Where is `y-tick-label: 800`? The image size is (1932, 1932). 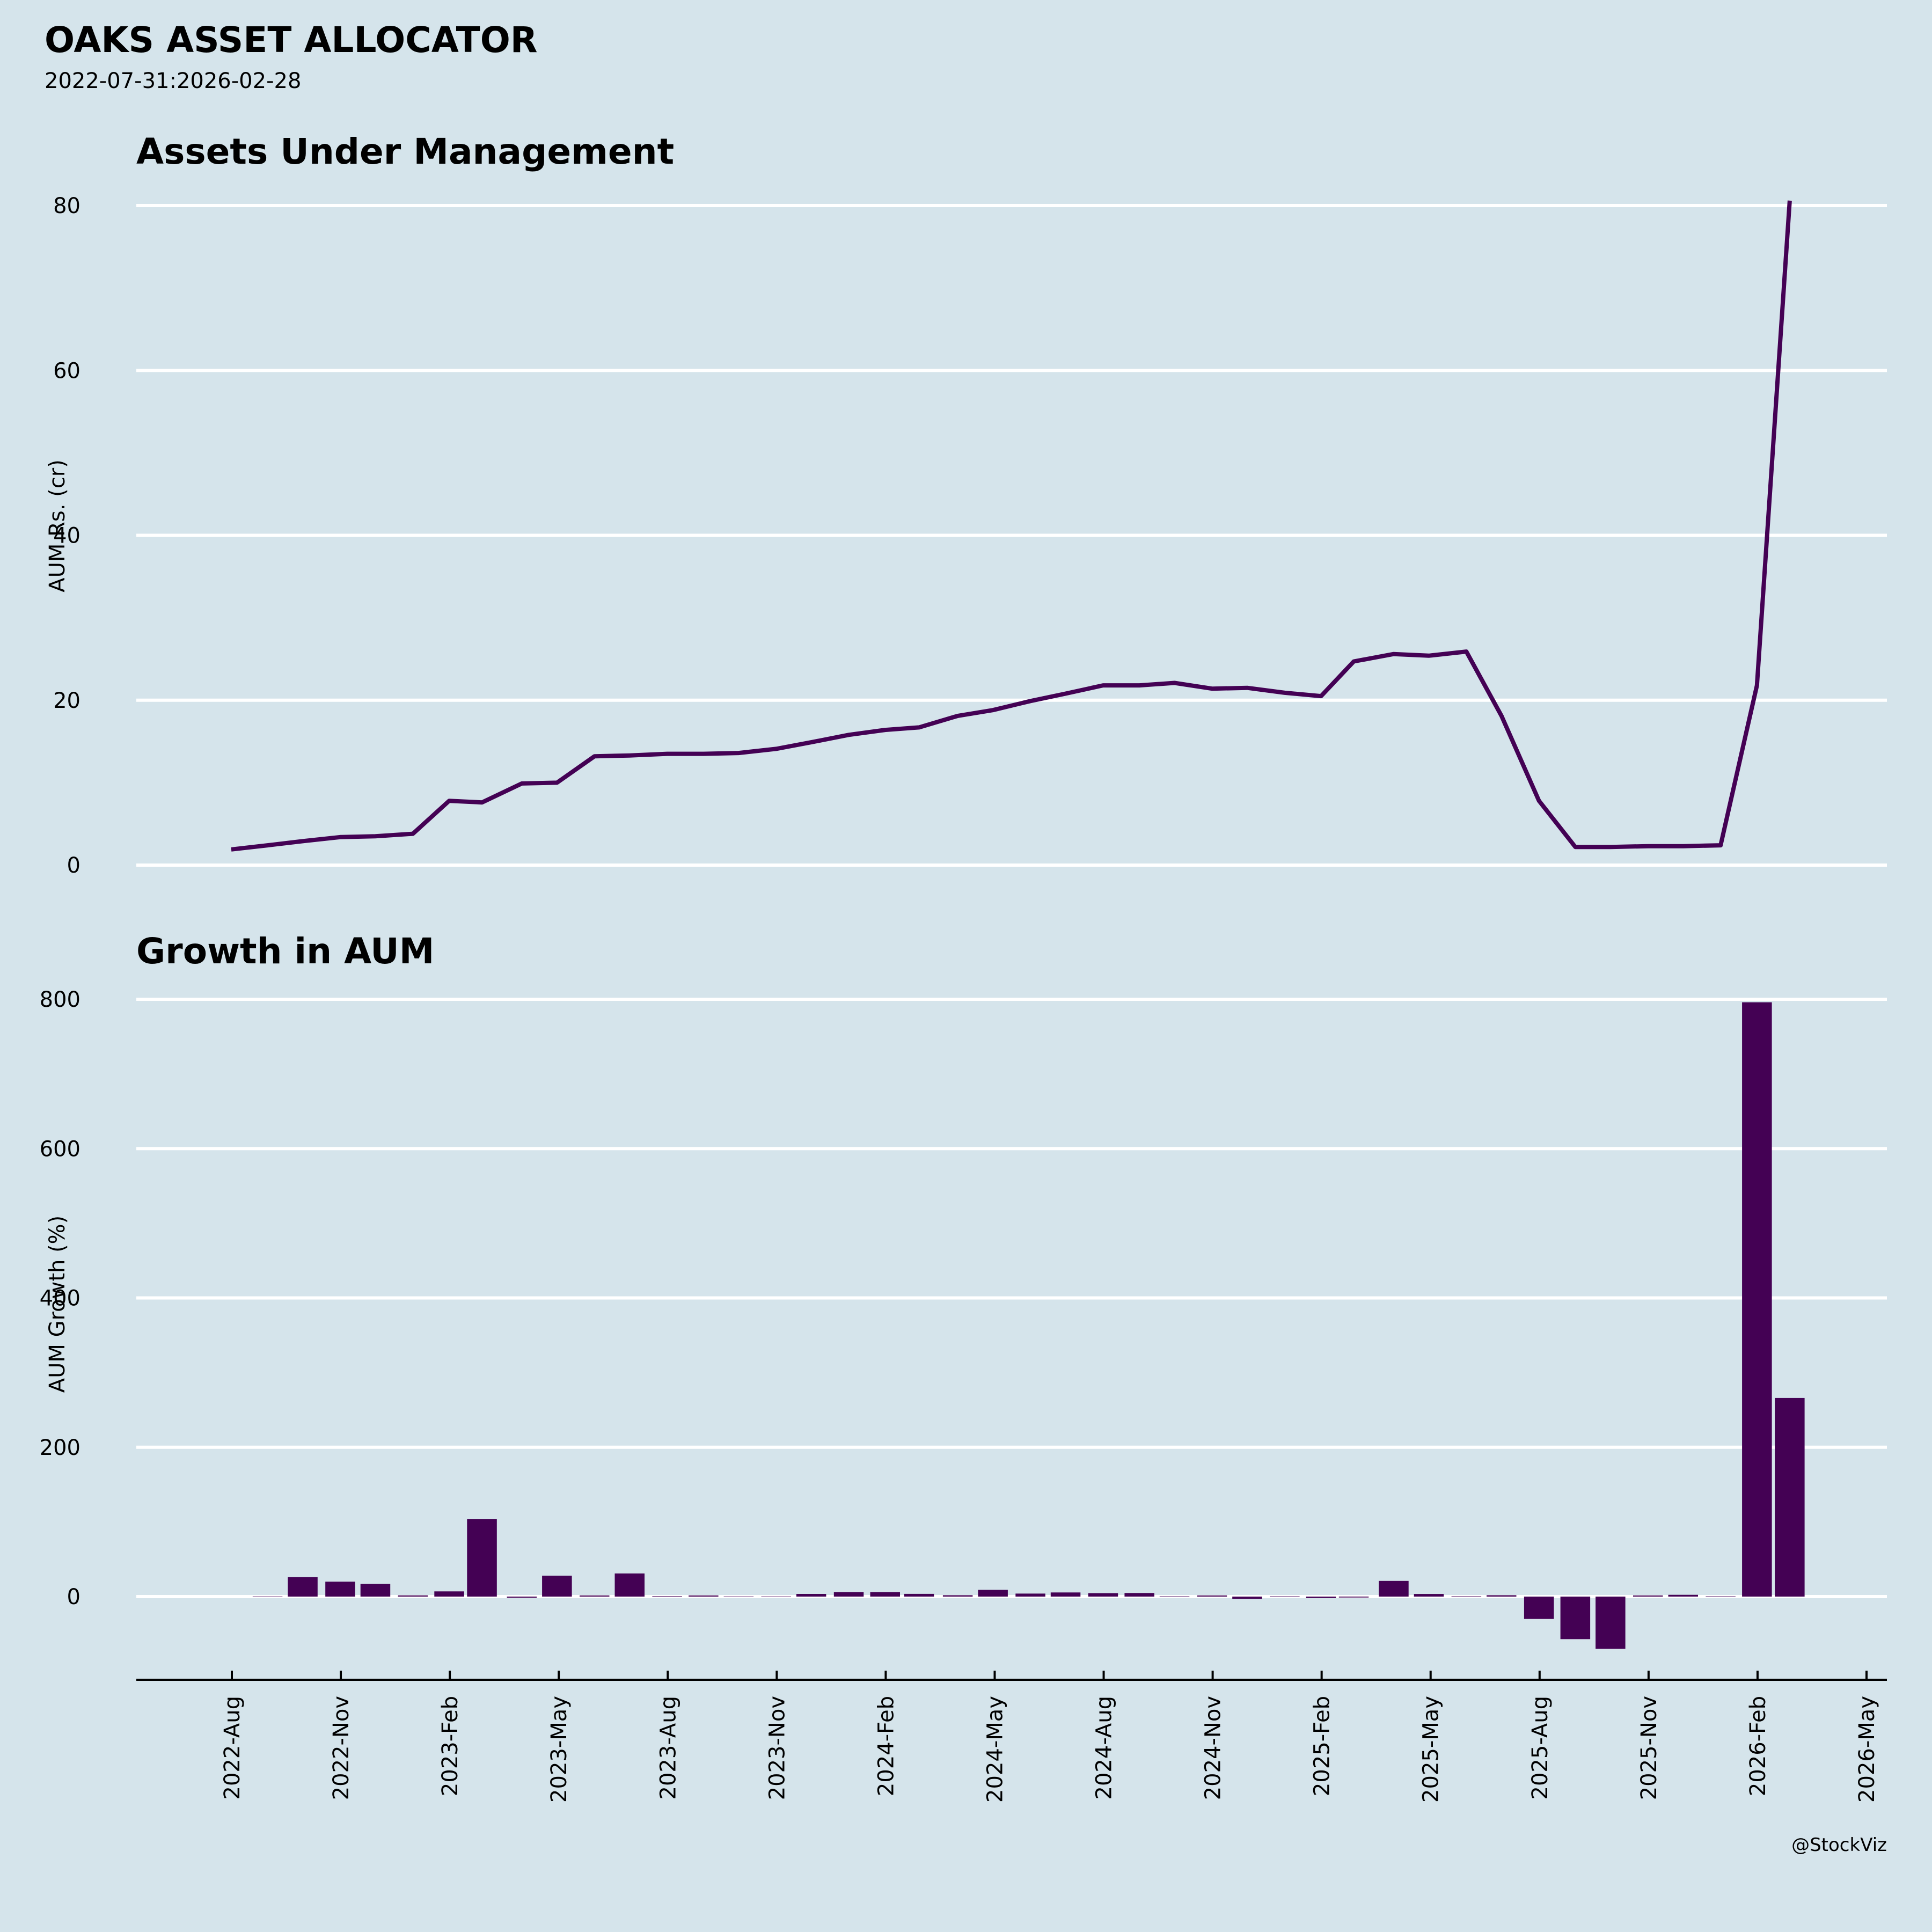 y-tick-label: 800 is located at coordinates (60, 999).